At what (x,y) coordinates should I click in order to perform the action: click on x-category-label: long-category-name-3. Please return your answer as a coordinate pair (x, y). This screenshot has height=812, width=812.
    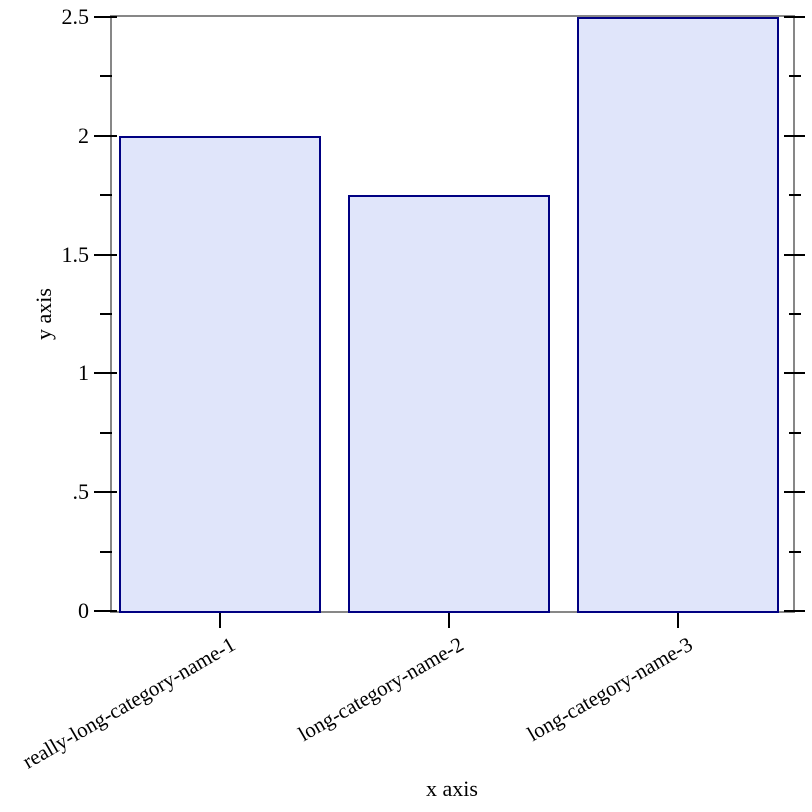
    Looking at the image, I should click on (610, 689).